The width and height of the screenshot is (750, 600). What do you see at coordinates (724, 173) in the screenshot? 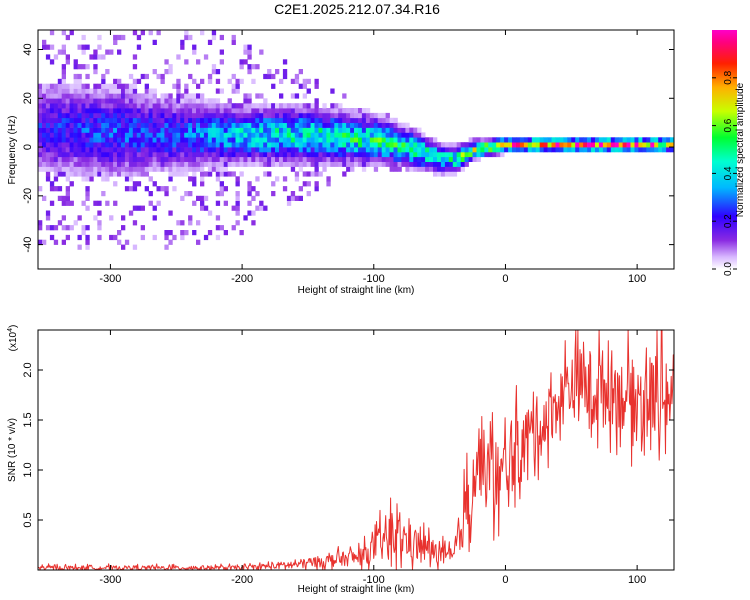
I see `colorbar-ticks: 0.00.20.40.60.8` at bounding box center [724, 173].